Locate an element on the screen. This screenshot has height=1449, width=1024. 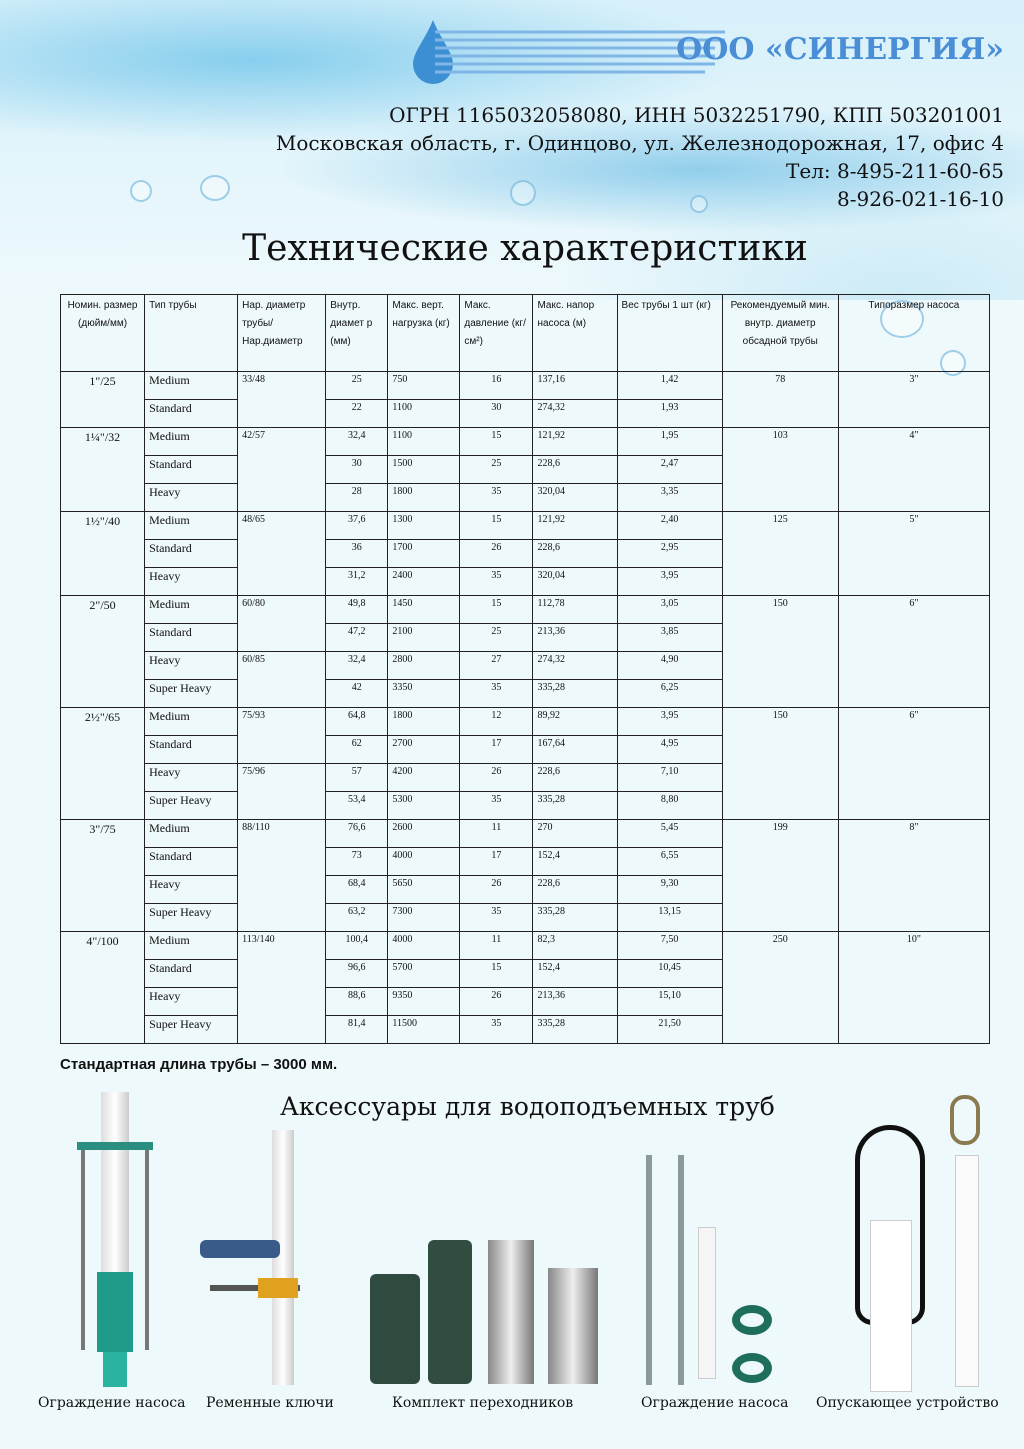
weight-cell: 6,55 is located at coordinates (669, 861).